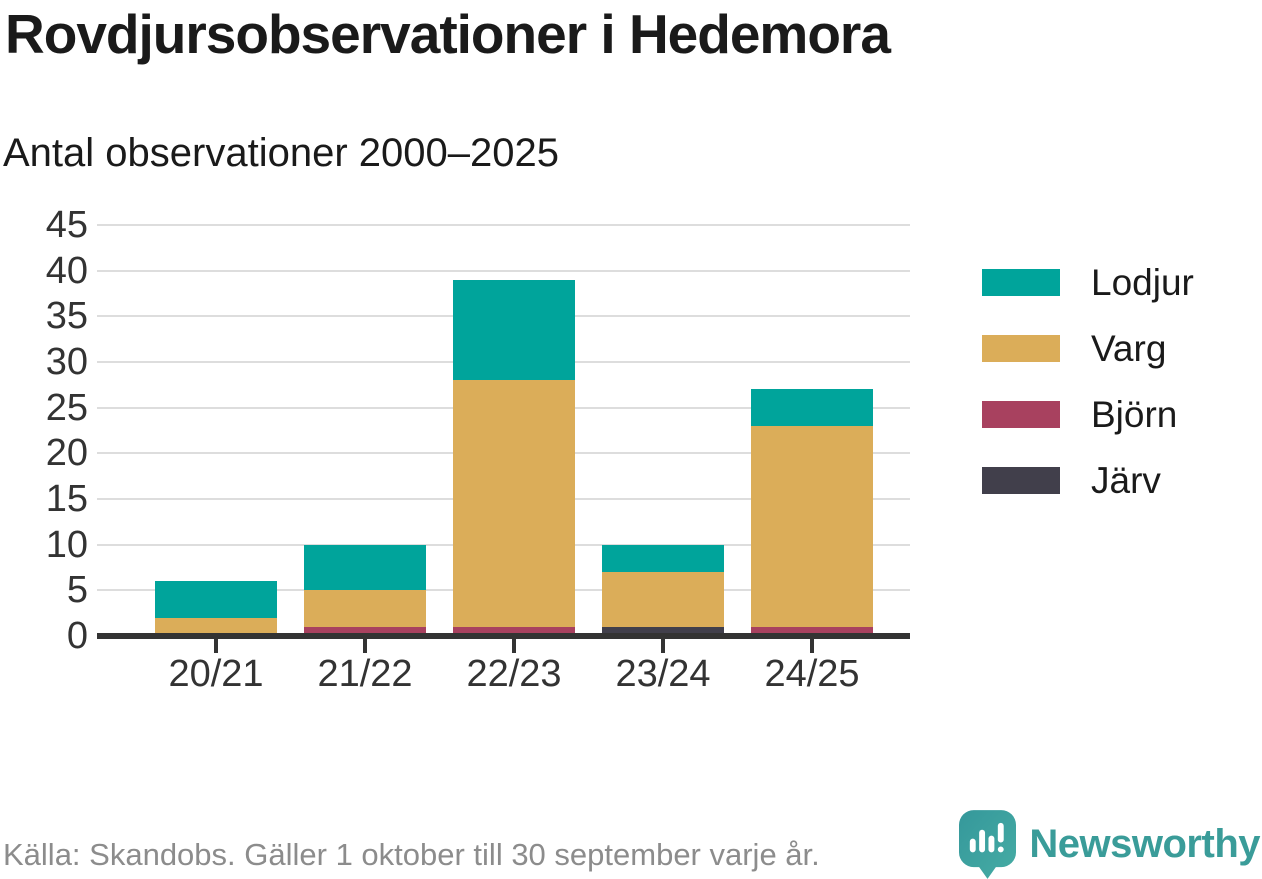  Describe the element at coordinates (66, 270) in the screenshot. I see `y-tick-label: 40` at that location.